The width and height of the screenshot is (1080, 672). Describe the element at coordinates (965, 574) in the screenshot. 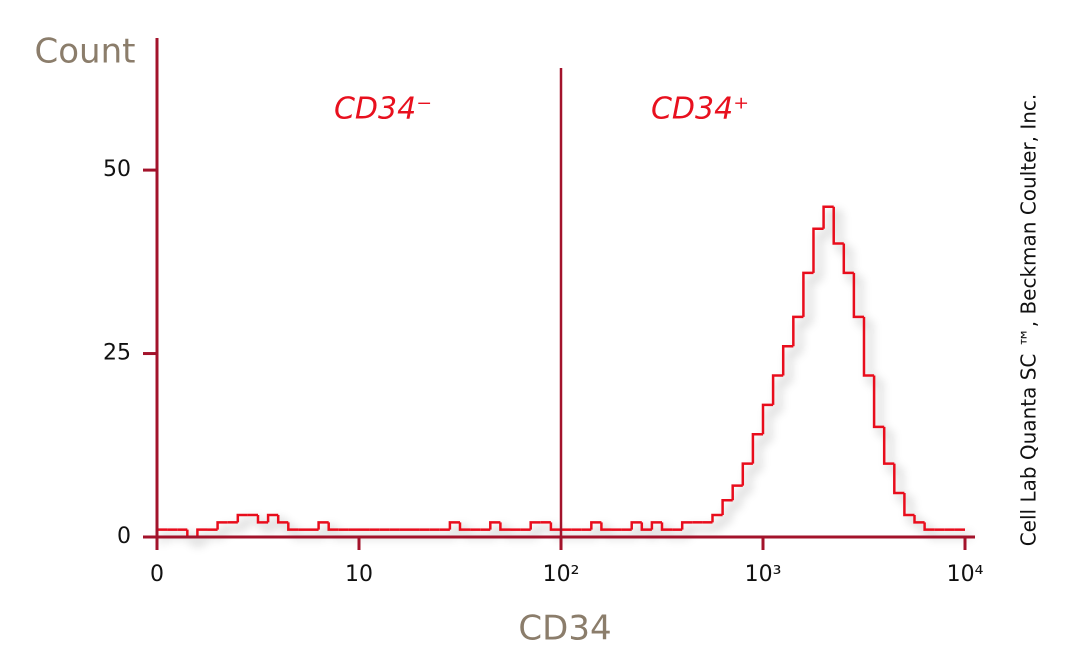

I see `x-tick-label: 10⁴` at that location.